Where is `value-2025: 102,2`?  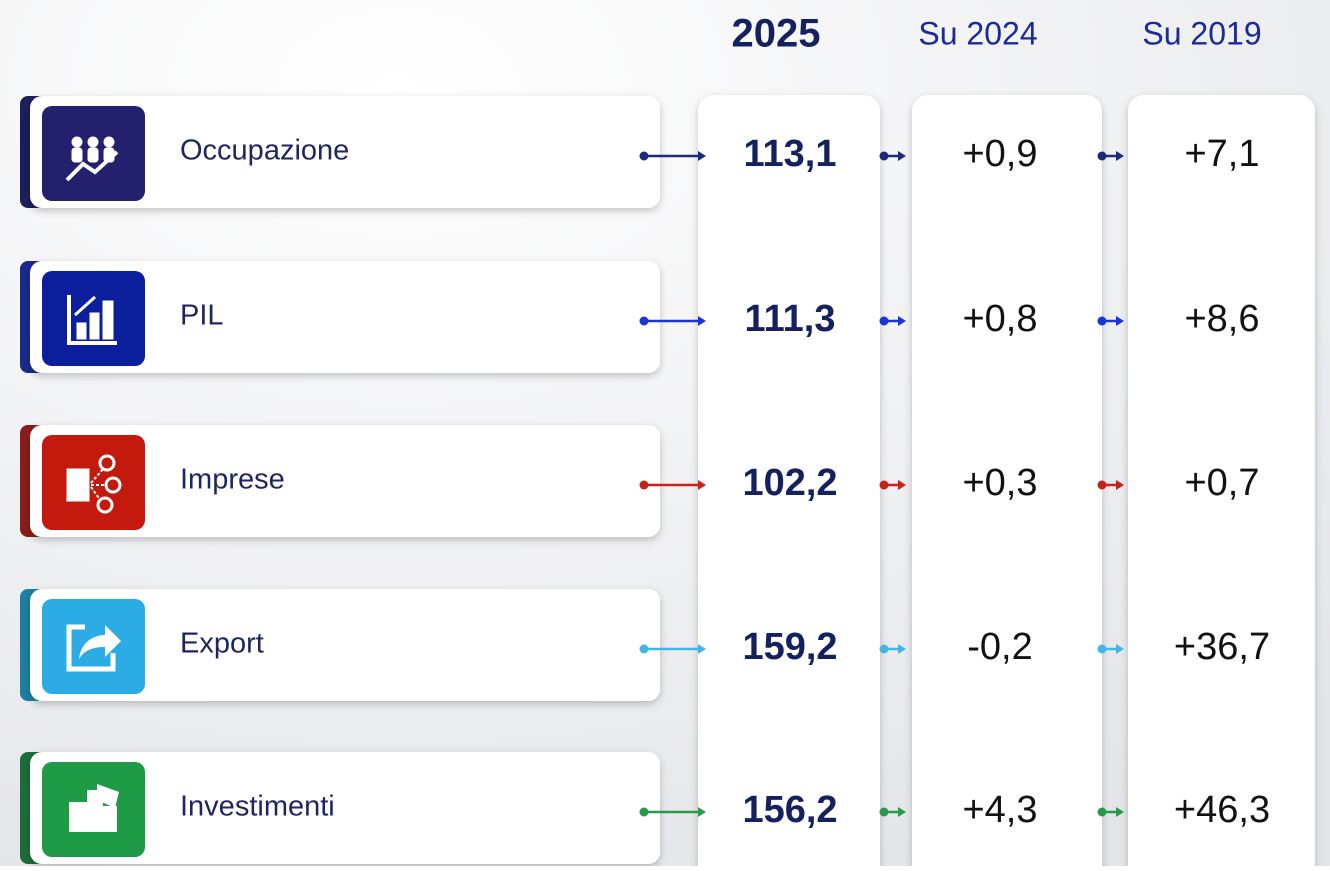 value-2025: 102,2 is located at coordinates (789, 483).